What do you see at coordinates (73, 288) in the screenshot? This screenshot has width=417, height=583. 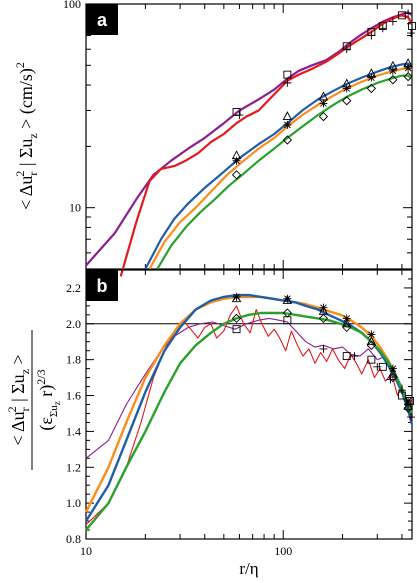 I see `y-tick-label: 2.2` at bounding box center [73, 288].